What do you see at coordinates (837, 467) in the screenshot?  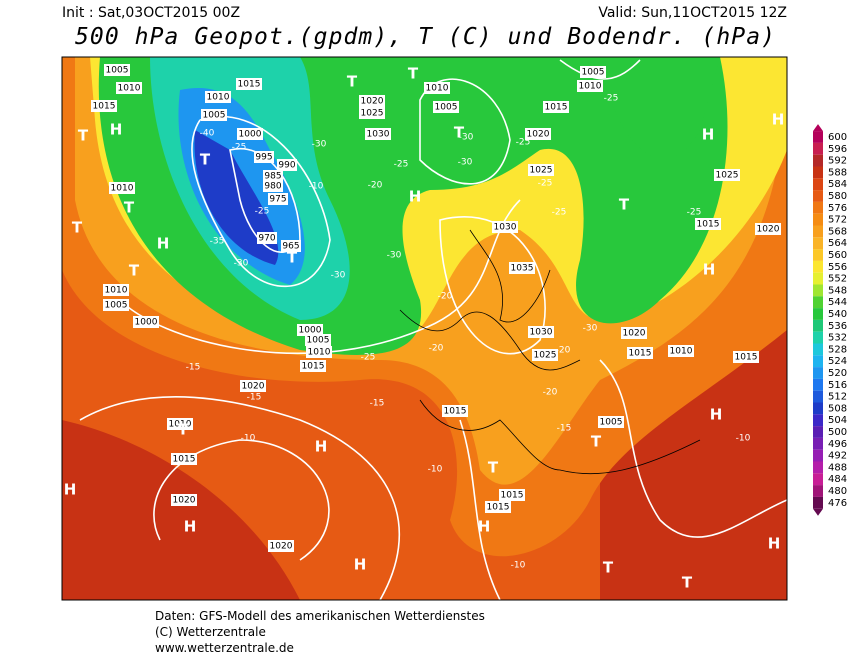 I see `colorbar-label: 488` at bounding box center [837, 467].